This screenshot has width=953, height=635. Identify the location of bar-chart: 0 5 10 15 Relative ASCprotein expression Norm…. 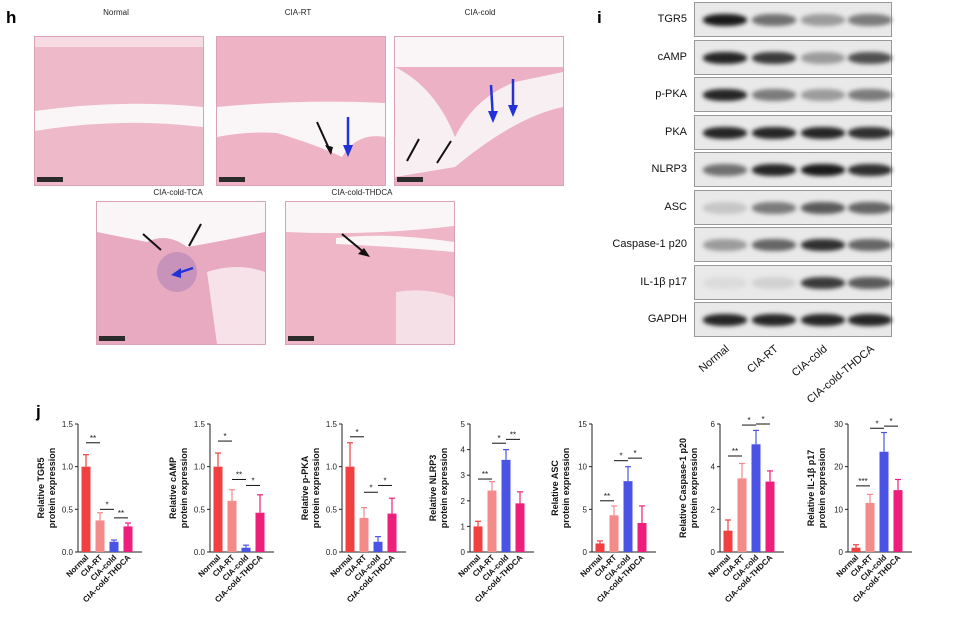
(603, 512).